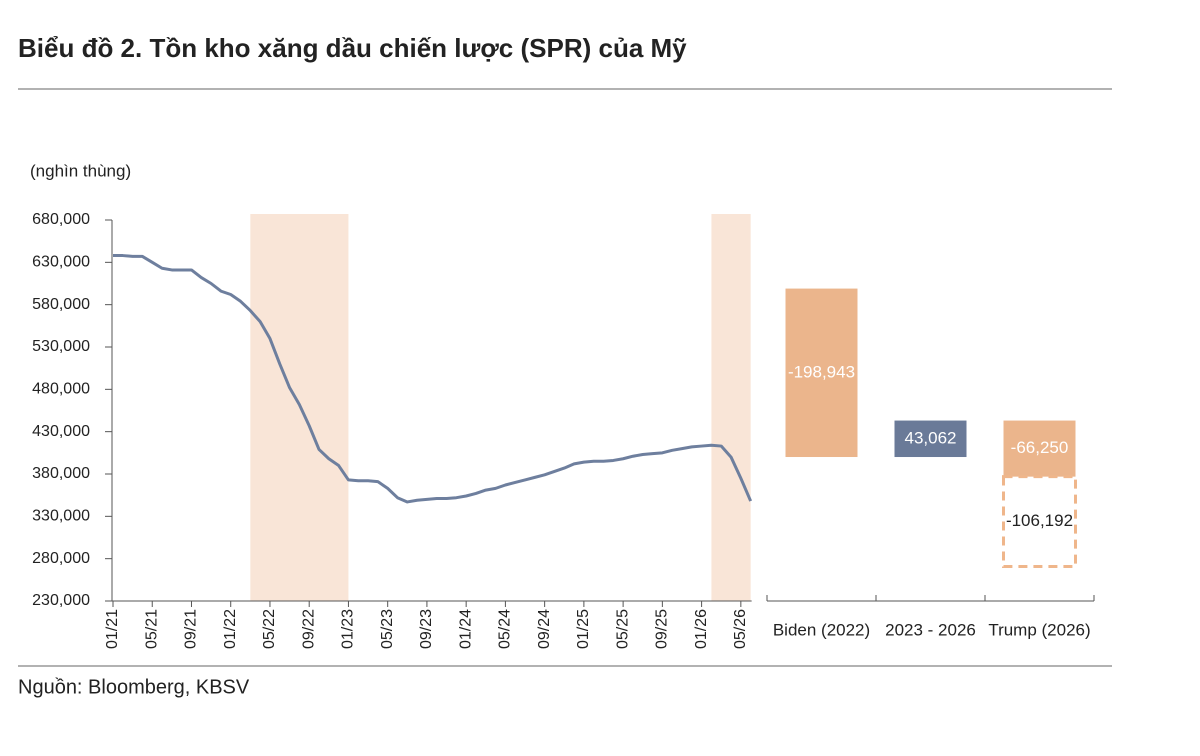 This screenshot has height=756, width=1200. Describe the element at coordinates (61, 473) in the screenshot. I see `y-tick-label: 380,000` at that location.